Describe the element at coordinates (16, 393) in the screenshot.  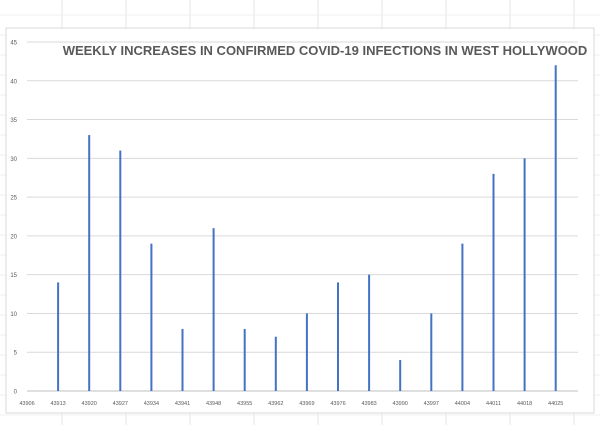
I see `y-tick-label: 0` at that location.